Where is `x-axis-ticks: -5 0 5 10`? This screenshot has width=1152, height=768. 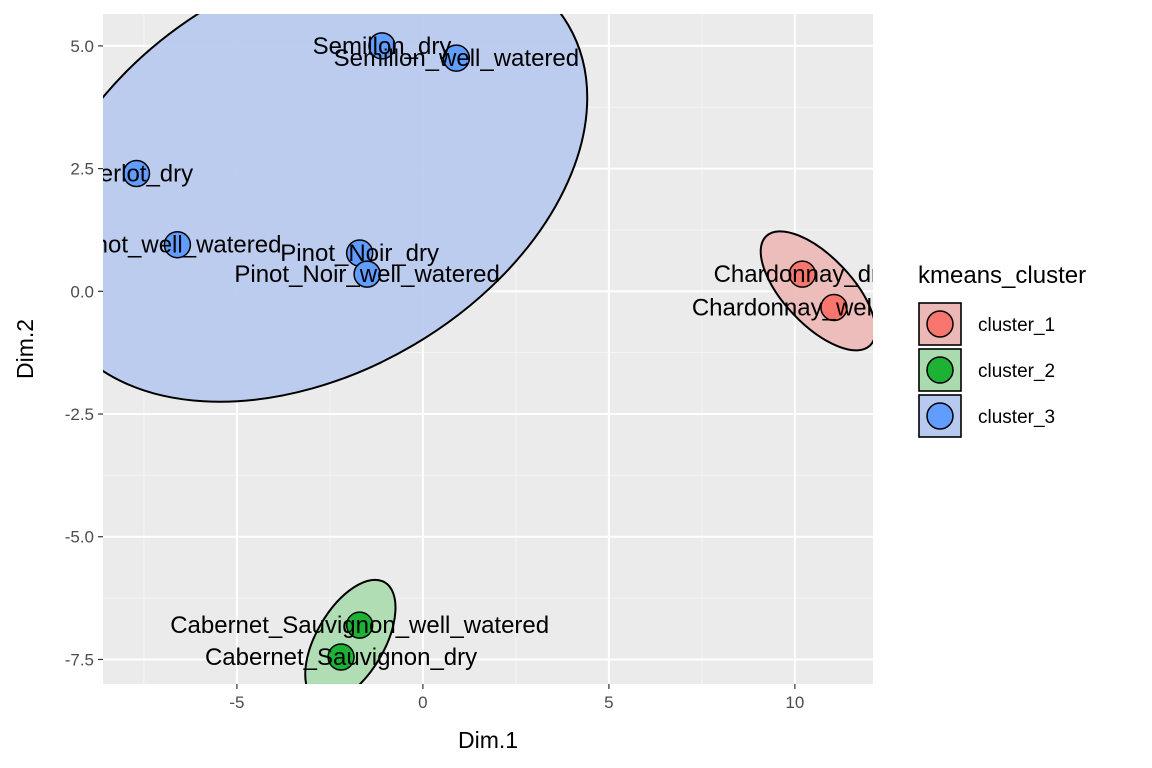 x-axis-ticks: -5 0 5 10 is located at coordinates (516, 698).